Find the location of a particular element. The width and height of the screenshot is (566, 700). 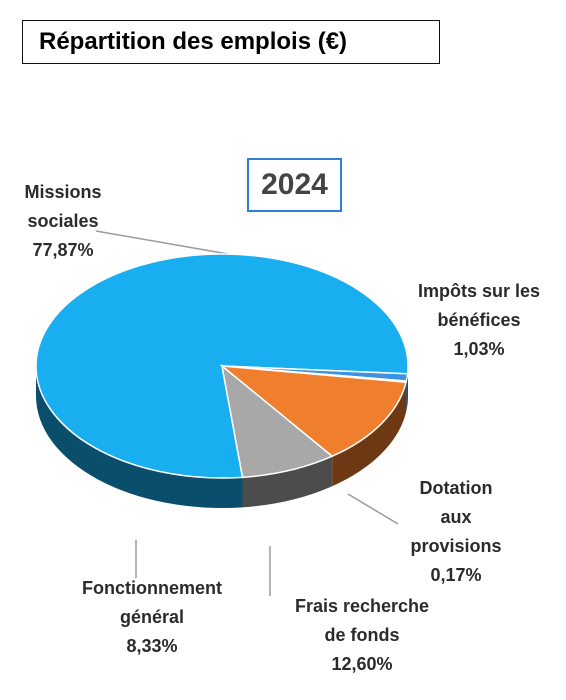

label-fonctionnement-general: Fonctionnement général 8,33% is located at coordinates (152, 617).